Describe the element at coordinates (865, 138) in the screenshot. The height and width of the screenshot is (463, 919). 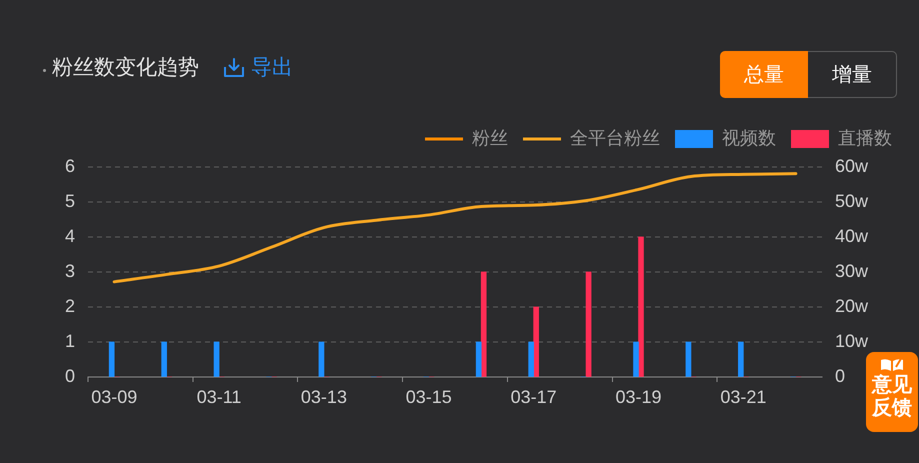
I see `legend-label: 直播数` at that location.